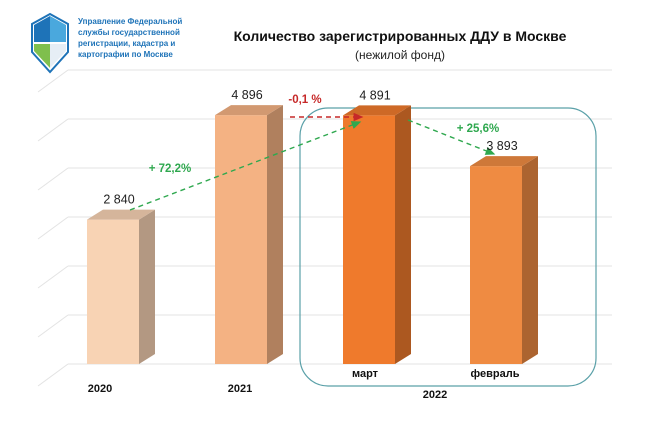 This screenshot has width=650, height=426. I want to click on category-label: март, so click(365, 374).